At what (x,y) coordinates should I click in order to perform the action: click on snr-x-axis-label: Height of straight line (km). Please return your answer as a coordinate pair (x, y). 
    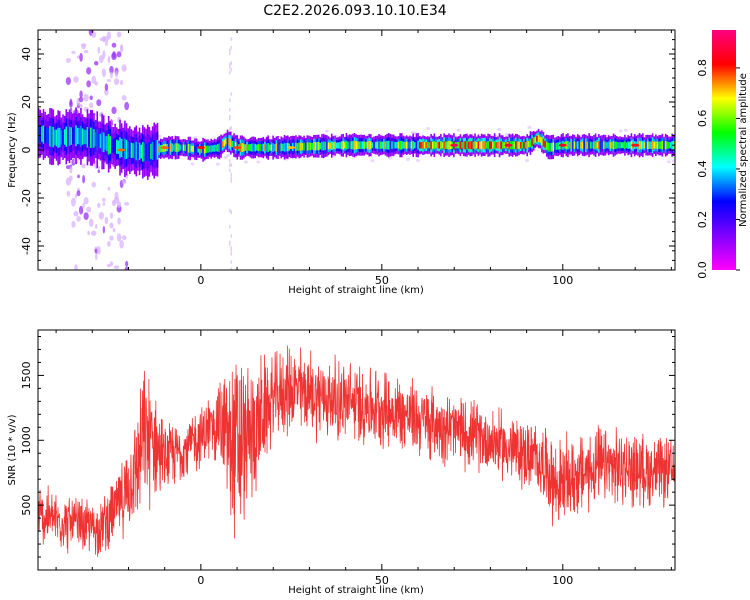
    Looking at the image, I should click on (356, 590).